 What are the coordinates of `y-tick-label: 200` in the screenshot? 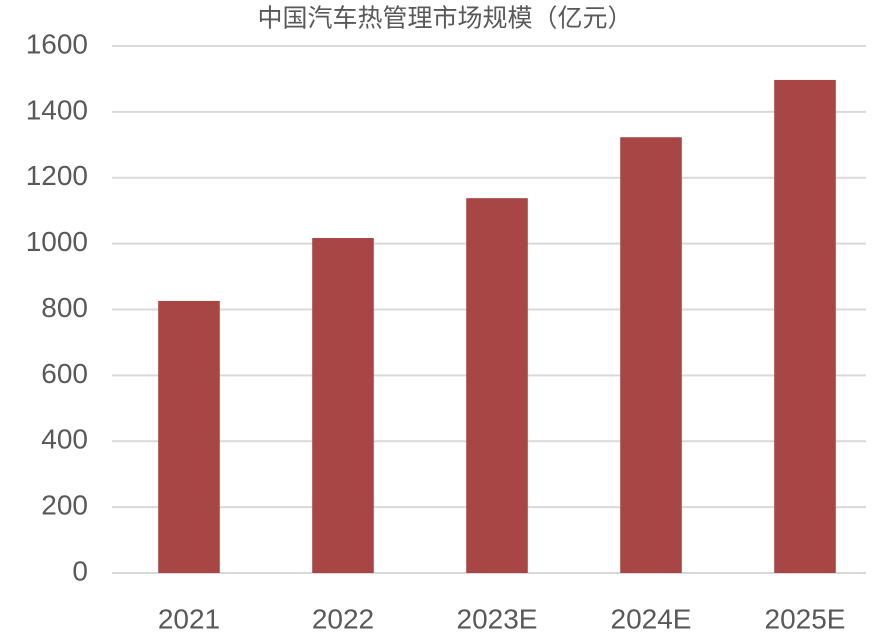 It's located at (64, 505).